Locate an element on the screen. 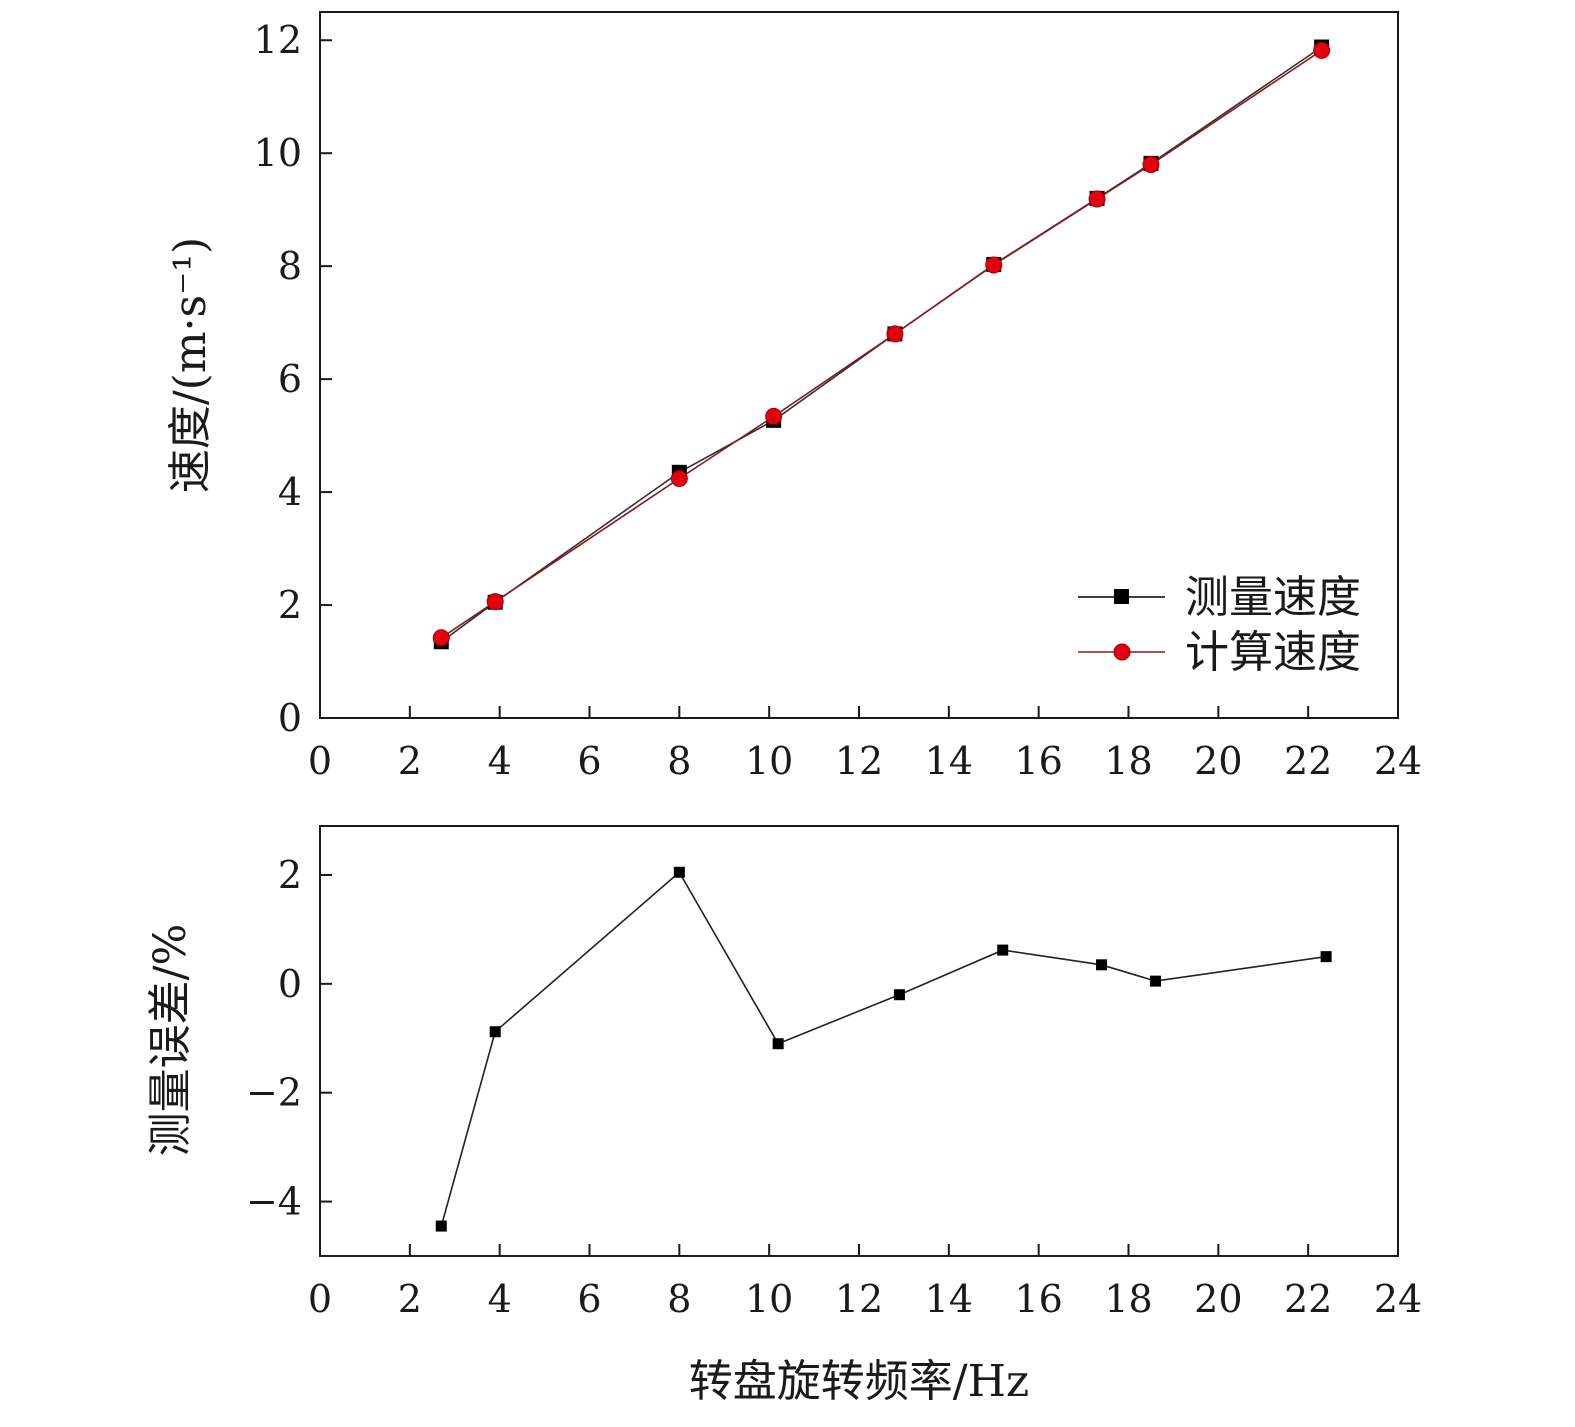  error-y-tick-label: 2 is located at coordinates (290, 875).